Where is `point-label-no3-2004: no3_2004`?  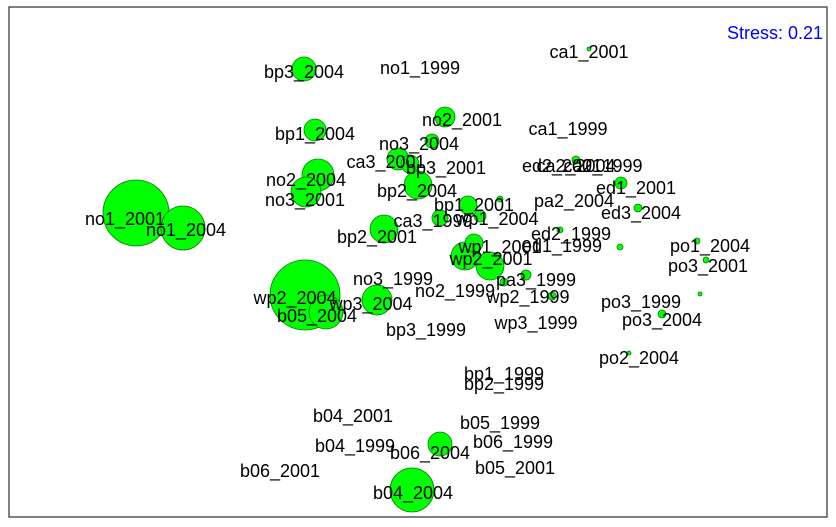
point-label-no3-2004: no3_2004 is located at coordinates (419, 144).